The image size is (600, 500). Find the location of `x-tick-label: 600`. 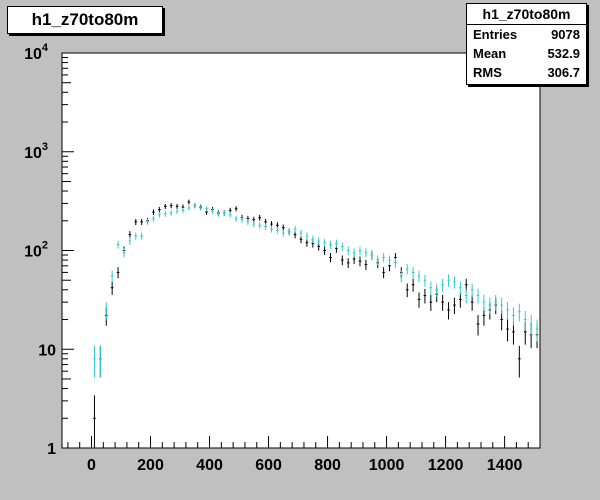

x-tick-label: 600 is located at coordinates (268, 465).